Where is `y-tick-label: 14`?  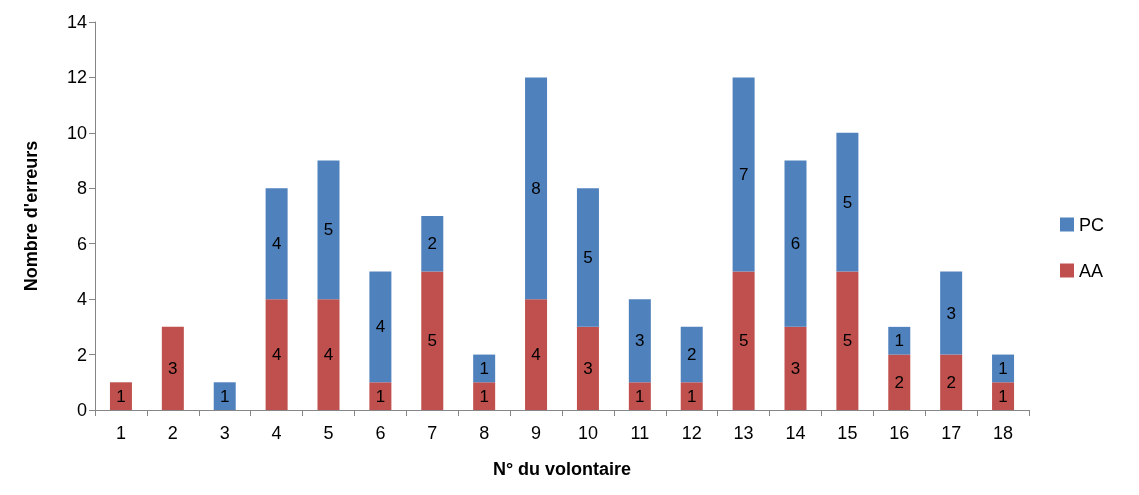 y-tick-label: 14 is located at coordinates (76, 22).